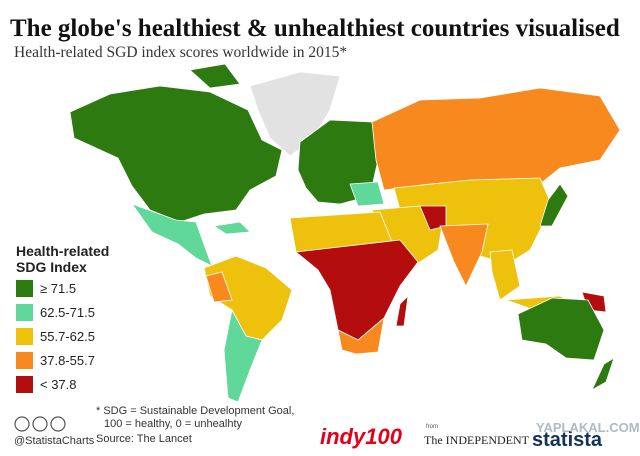 The height and width of the screenshot is (456, 640). What do you see at coordinates (567, 440) in the screenshot?
I see `statista-logo: statista` at bounding box center [567, 440].